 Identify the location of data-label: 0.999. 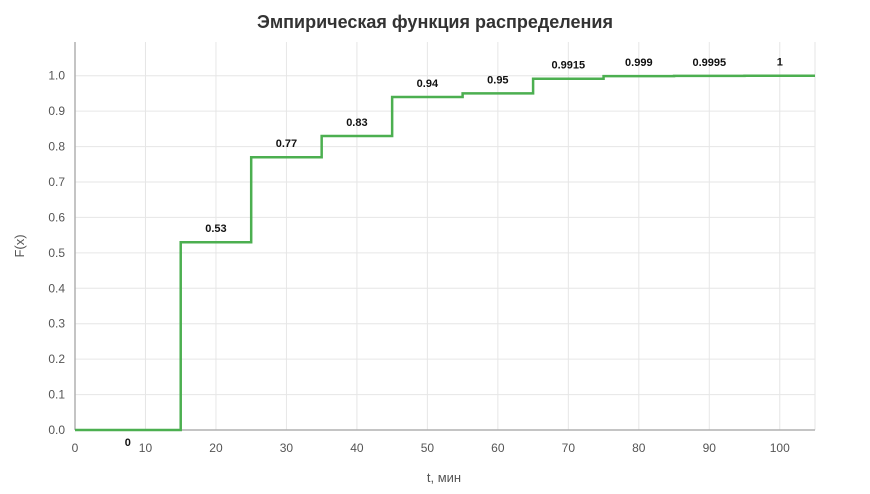
(639, 63).